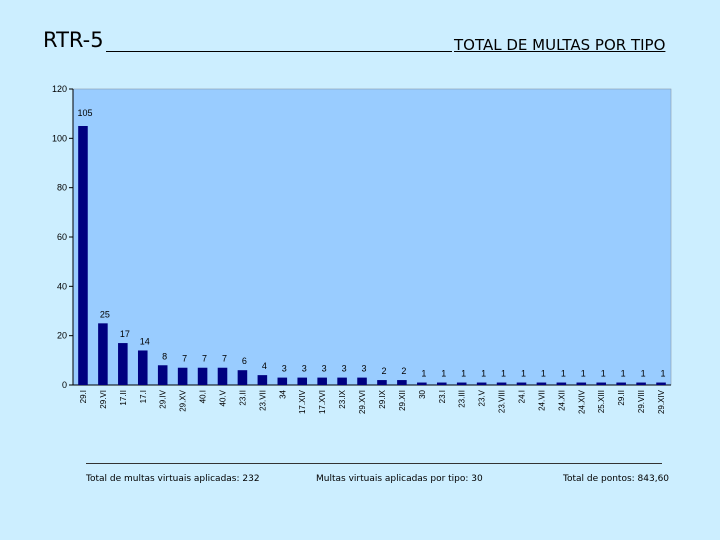 The image size is (720, 540). I want to click on data-label: 25, so click(105, 314).